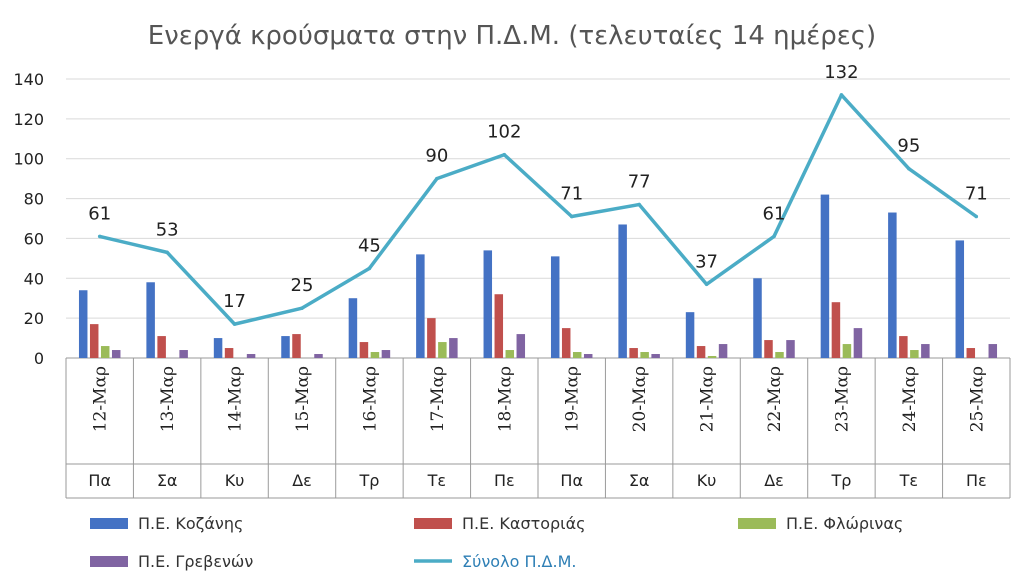  Describe the element at coordinates (34, 199) in the screenshot. I see `y-tick-label: 80` at that location.